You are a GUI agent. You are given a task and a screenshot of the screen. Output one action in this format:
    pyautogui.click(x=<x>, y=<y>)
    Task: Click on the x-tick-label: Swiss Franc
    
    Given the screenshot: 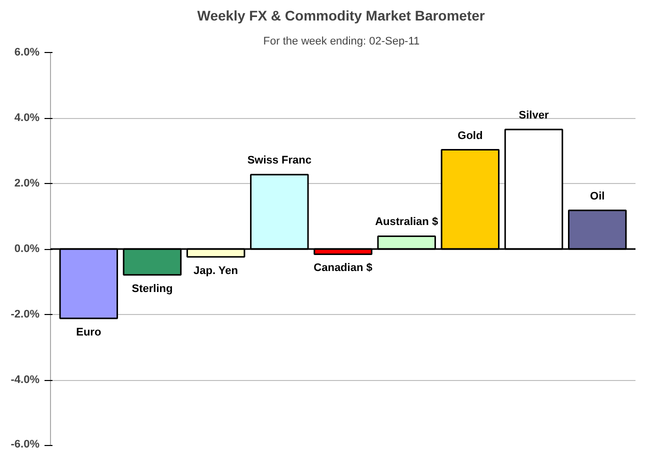 What is the action you would take?
    pyautogui.click(x=279, y=160)
    